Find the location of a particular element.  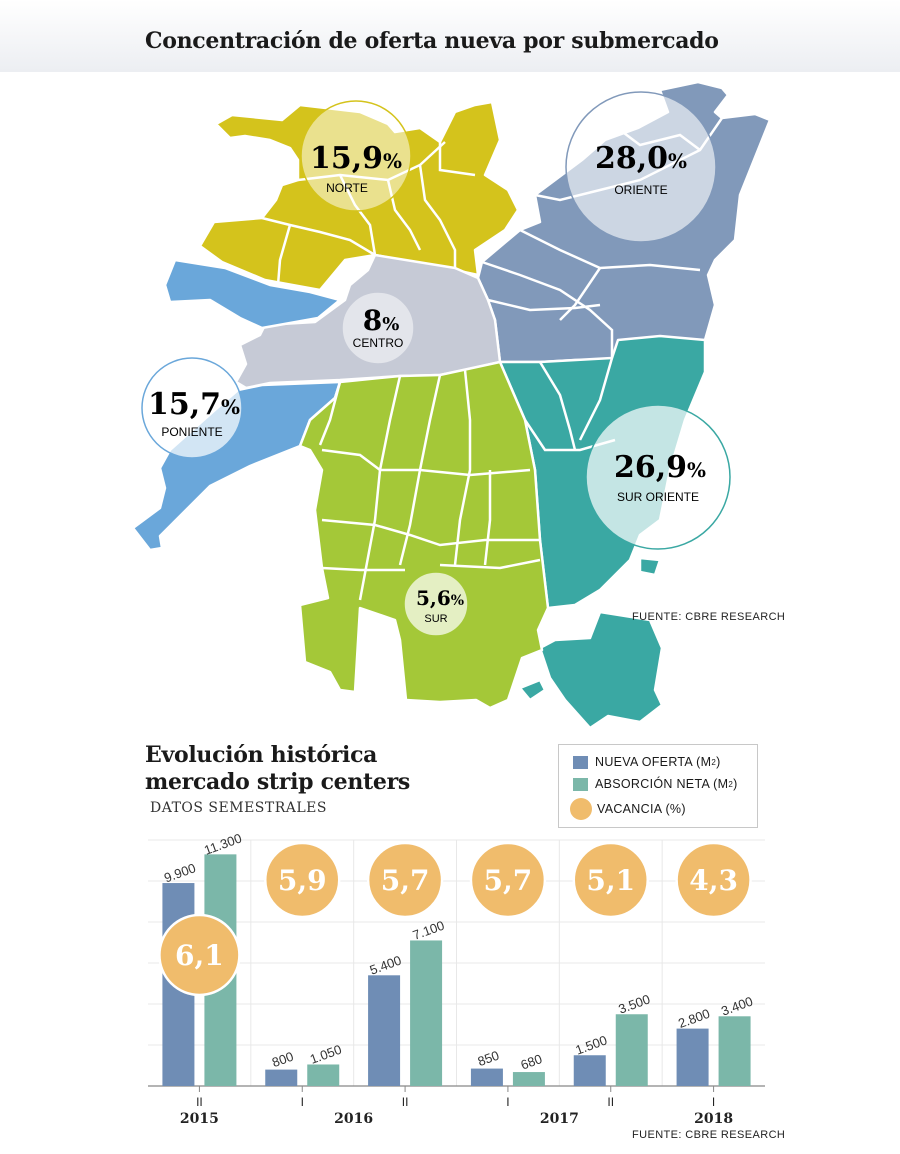

x-tick-label-year: 2018 is located at coordinates (713, 1119).